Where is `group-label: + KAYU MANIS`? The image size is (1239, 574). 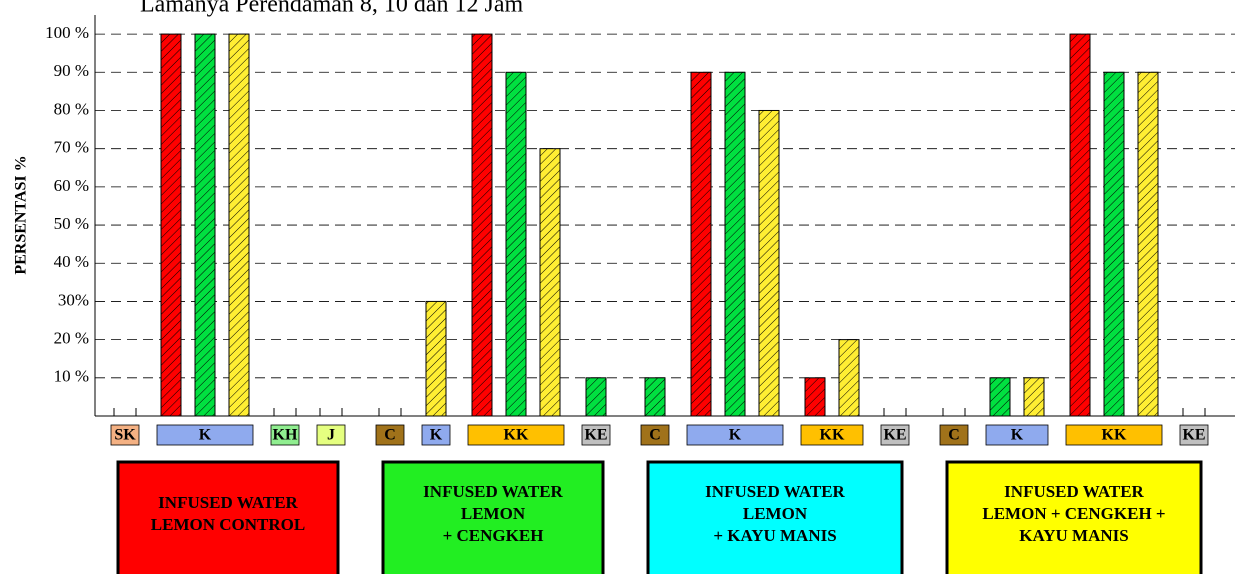 group-label: + KAYU MANIS is located at coordinates (774, 535).